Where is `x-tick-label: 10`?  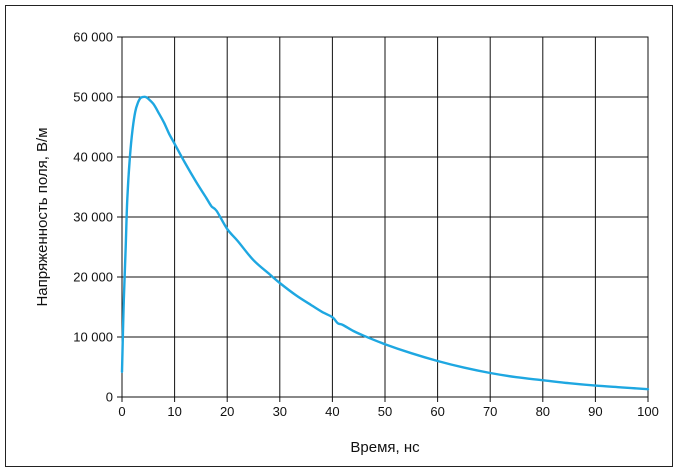
x-tick-label: 10 is located at coordinates (174, 411).